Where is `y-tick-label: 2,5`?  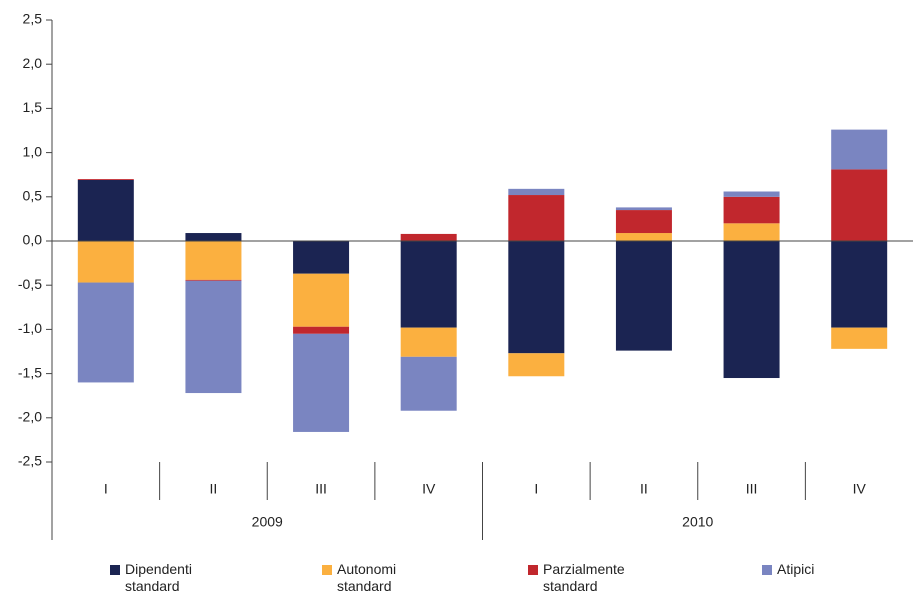 y-tick-label: 2,5 is located at coordinates (33, 19).